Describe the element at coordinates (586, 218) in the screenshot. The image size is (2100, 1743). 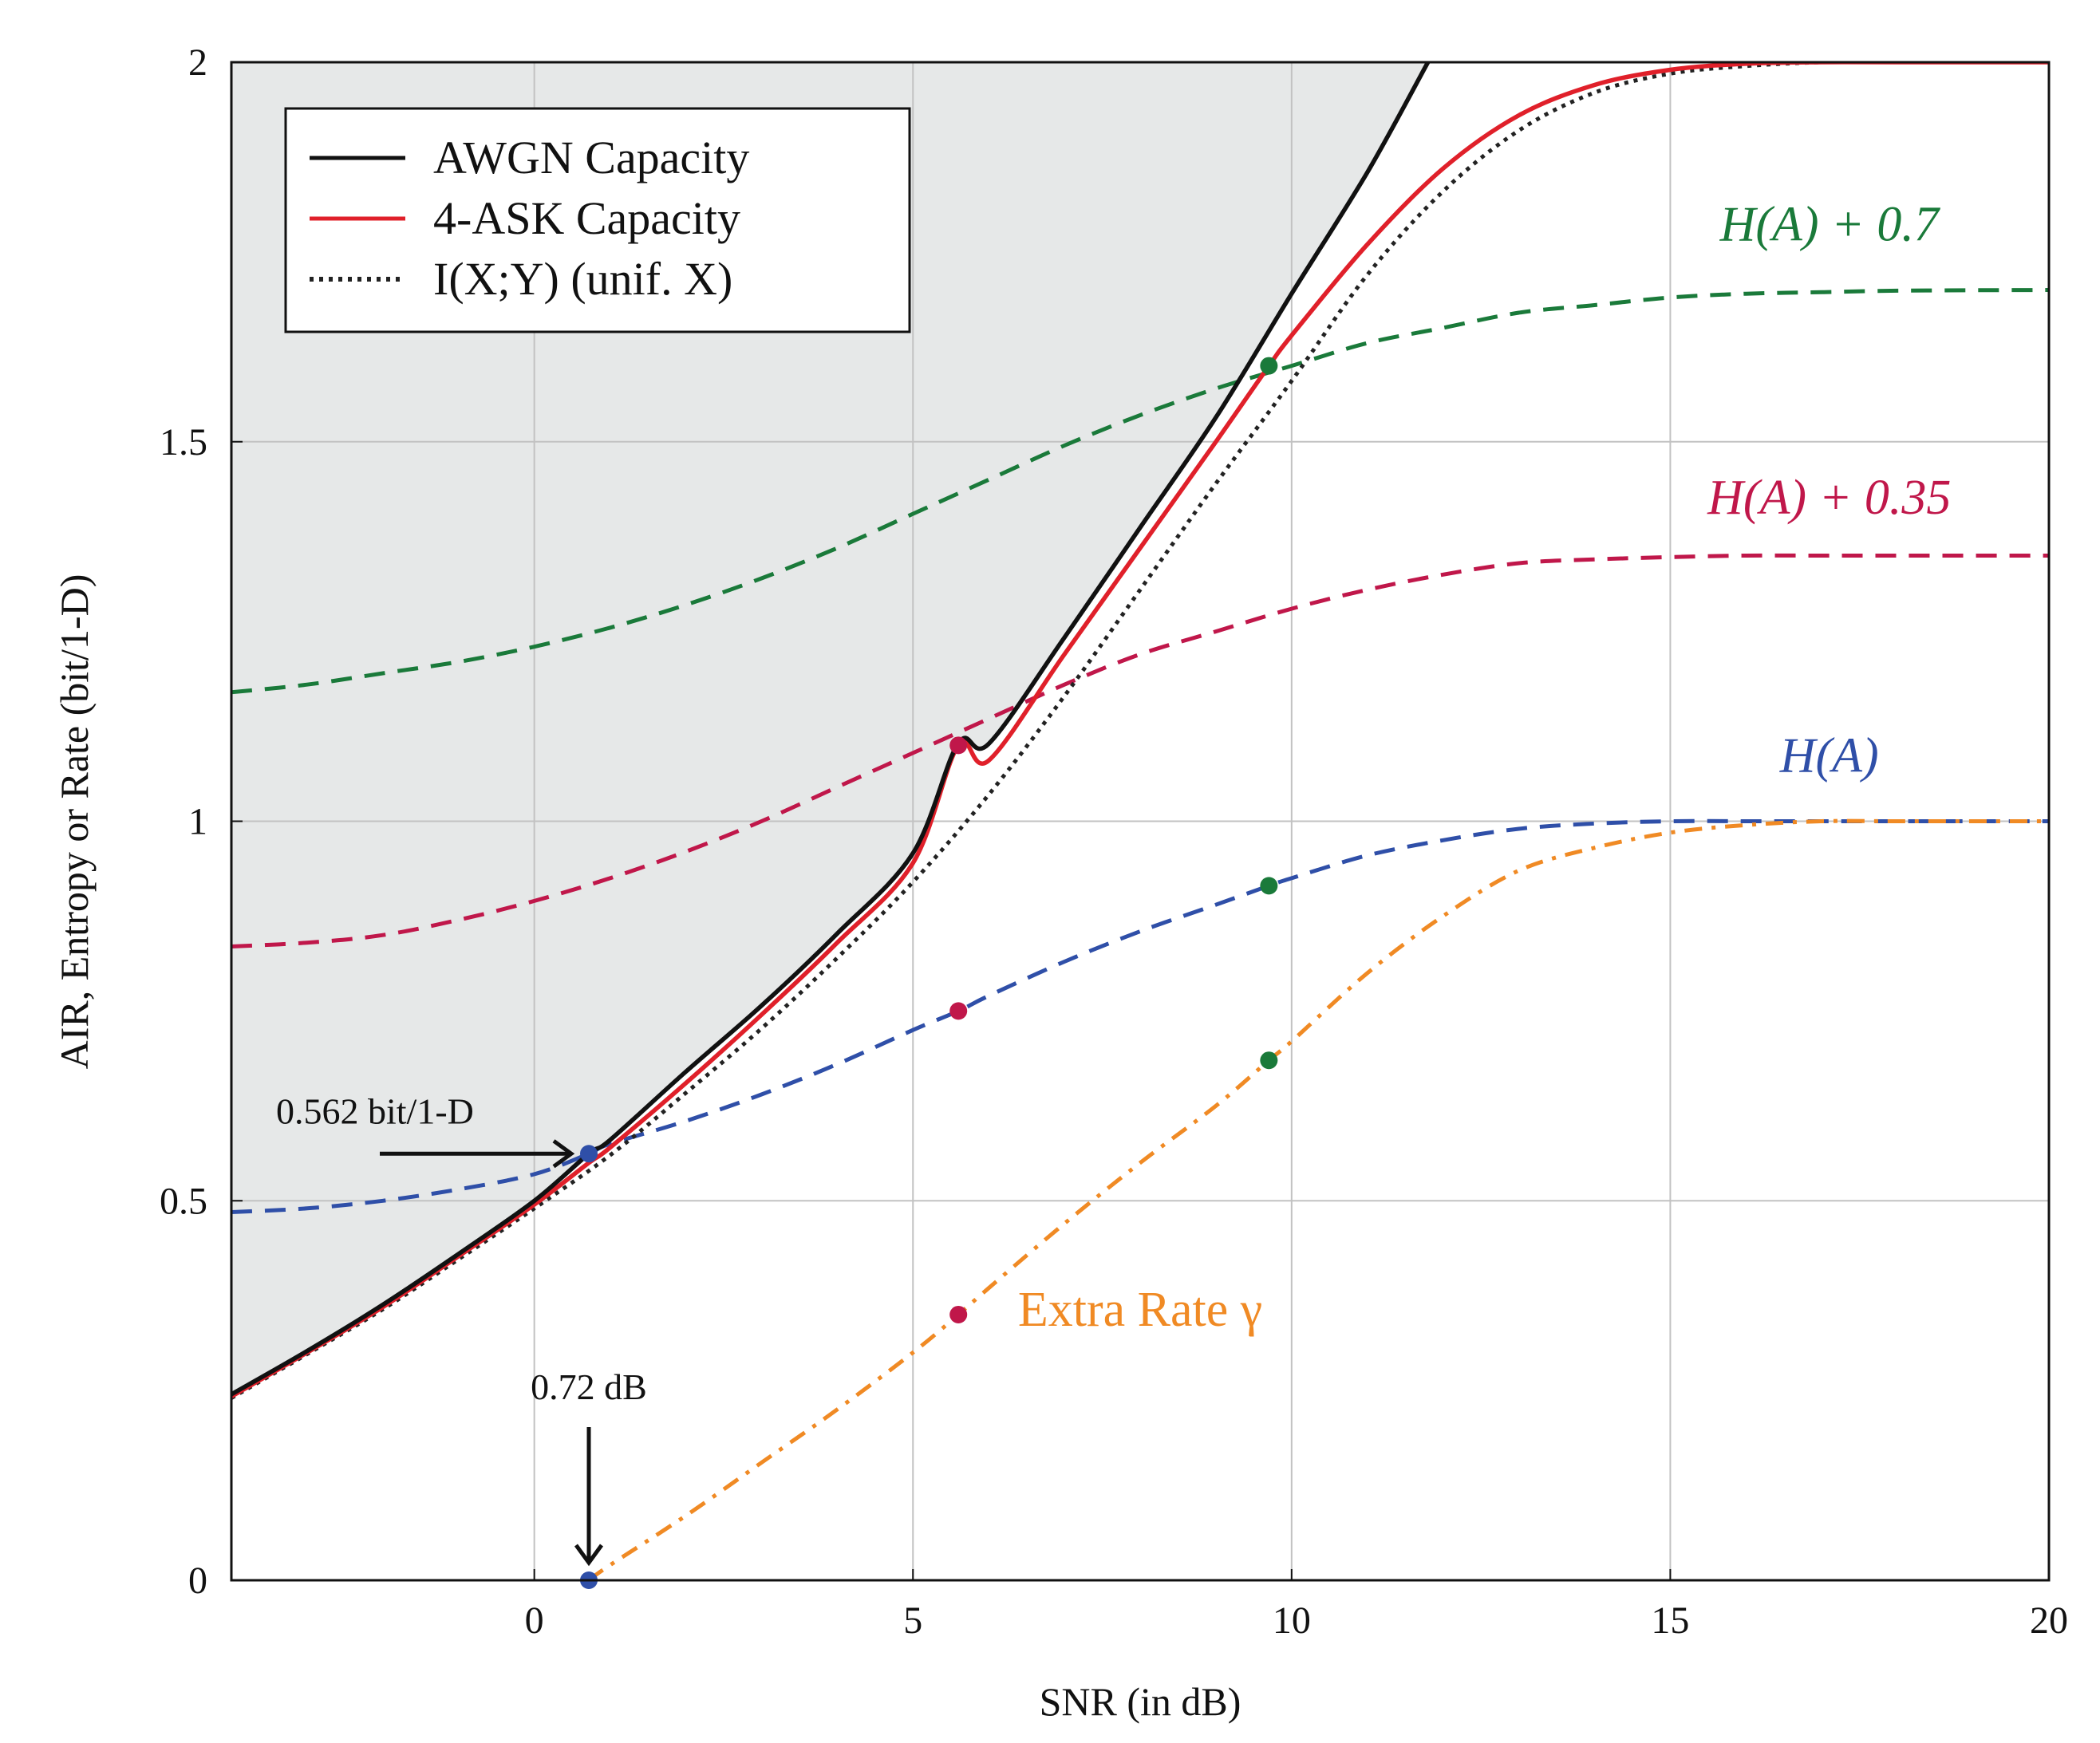
I see `legend-label-4-ask-capacity: 4-ASK Capacity` at that location.